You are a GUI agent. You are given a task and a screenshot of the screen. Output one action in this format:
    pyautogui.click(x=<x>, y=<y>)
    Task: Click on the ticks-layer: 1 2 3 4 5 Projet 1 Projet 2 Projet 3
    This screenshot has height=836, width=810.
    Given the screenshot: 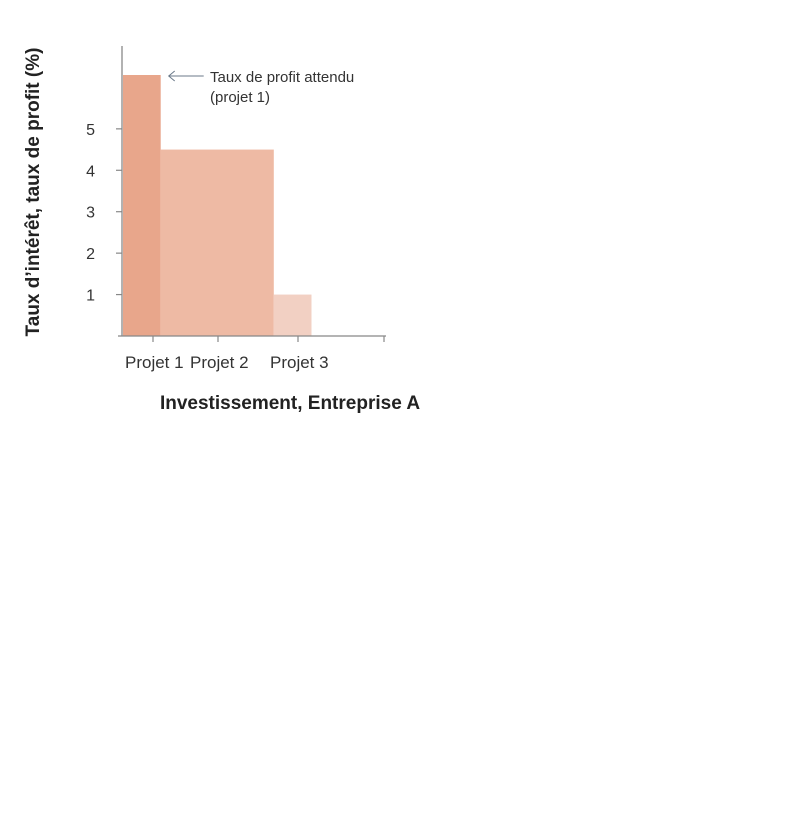 What is the action you would take?
    pyautogui.click(x=235, y=247)
    